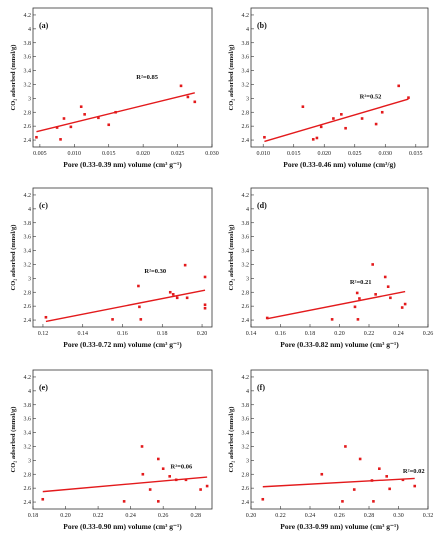  What do you see at coordinates (162, 334) in the screenshot?
I see `x-tick-label: 0.18` at bounding box center [162, 334].